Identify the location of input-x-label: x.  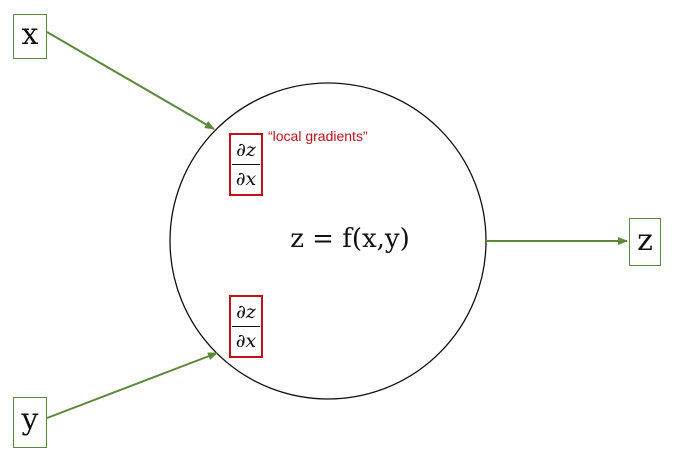
(30, 34).